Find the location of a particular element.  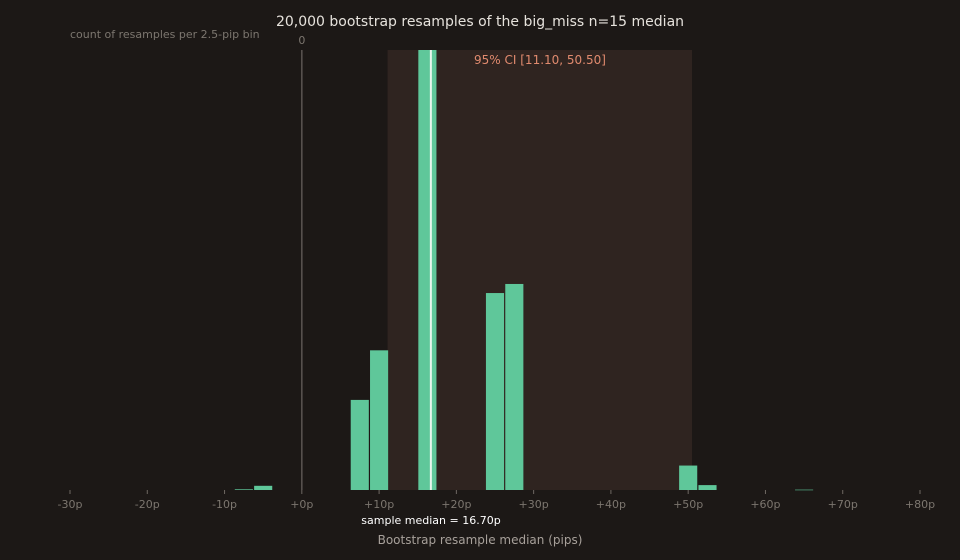

x-tick-label: +50p is located at coordinates (688, 504).